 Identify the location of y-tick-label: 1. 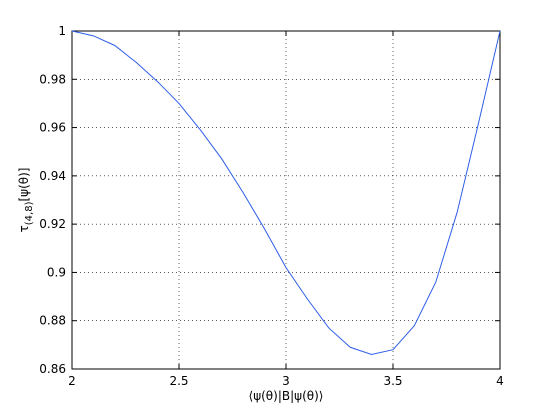
(62, 31).